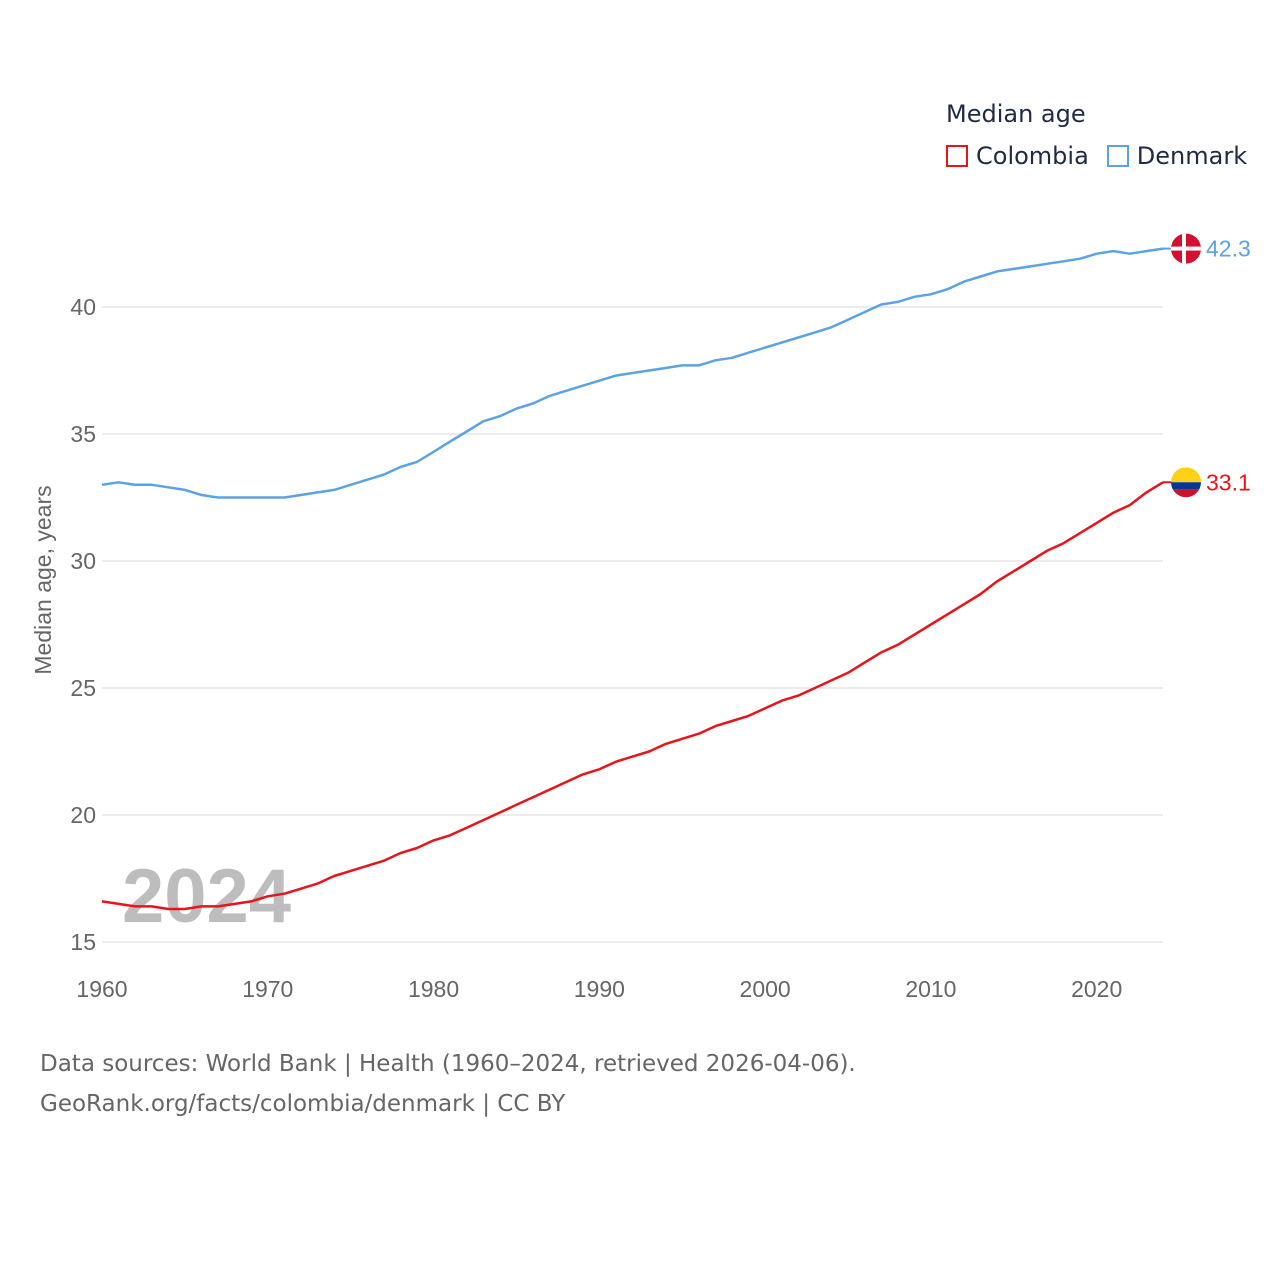 This screenshot has height=1280, width=1280. Describe the element at coordinates (1186, 486) in the screenshot. I see `flag-colombia-blue` at that location.